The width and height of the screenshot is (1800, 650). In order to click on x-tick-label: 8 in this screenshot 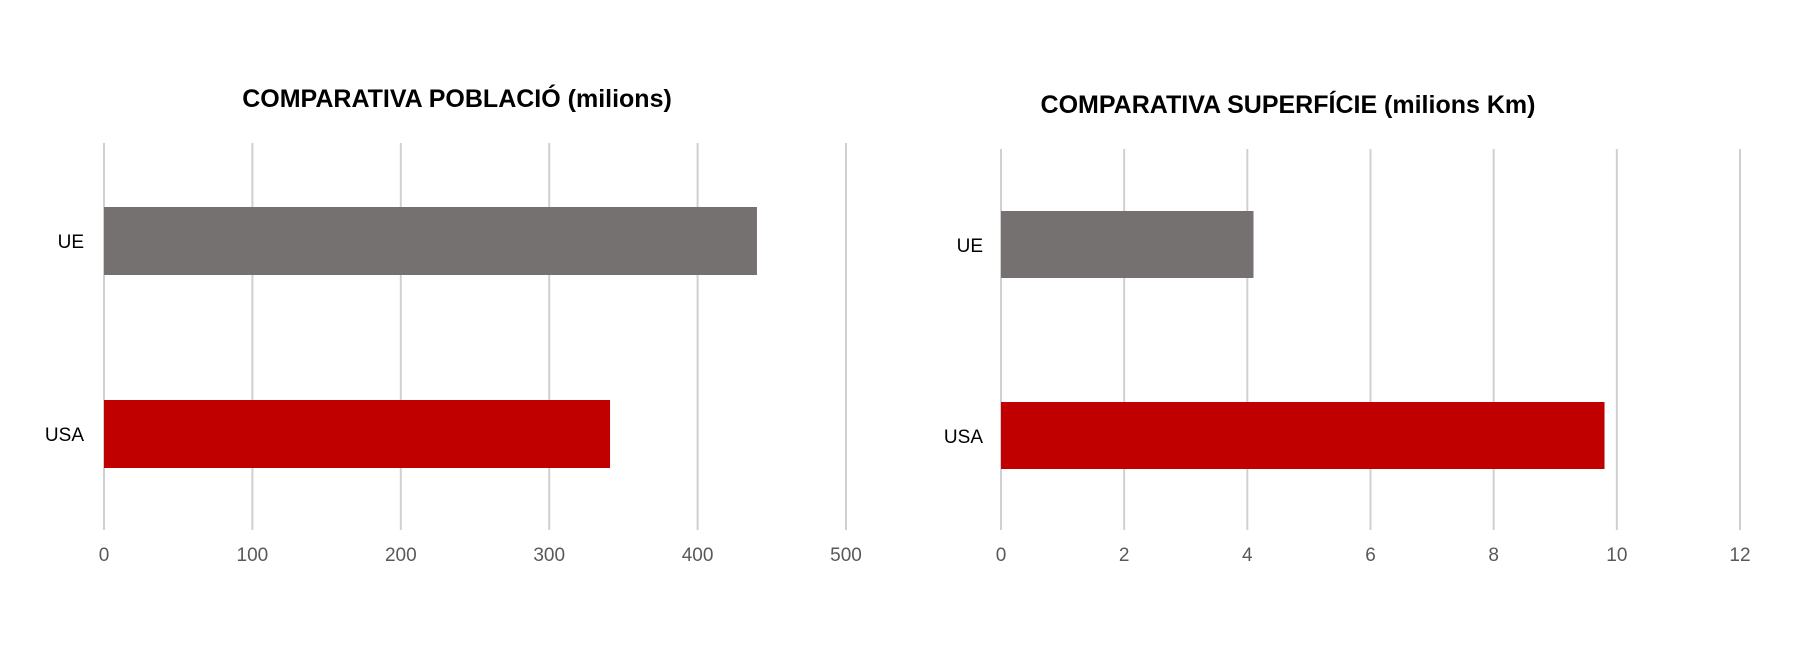, I will do `click(1493, 555)`.